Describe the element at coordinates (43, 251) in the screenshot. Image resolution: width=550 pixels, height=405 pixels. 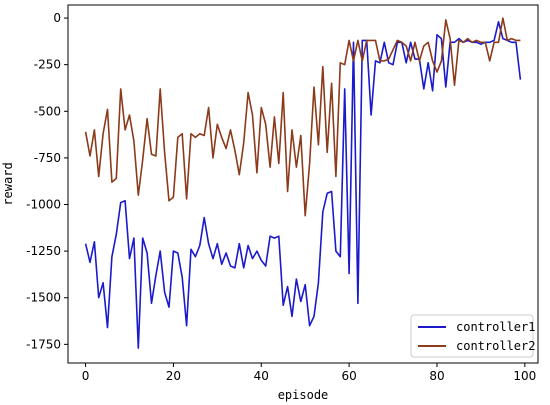
I see `y-tick-label: -1250` at that location.